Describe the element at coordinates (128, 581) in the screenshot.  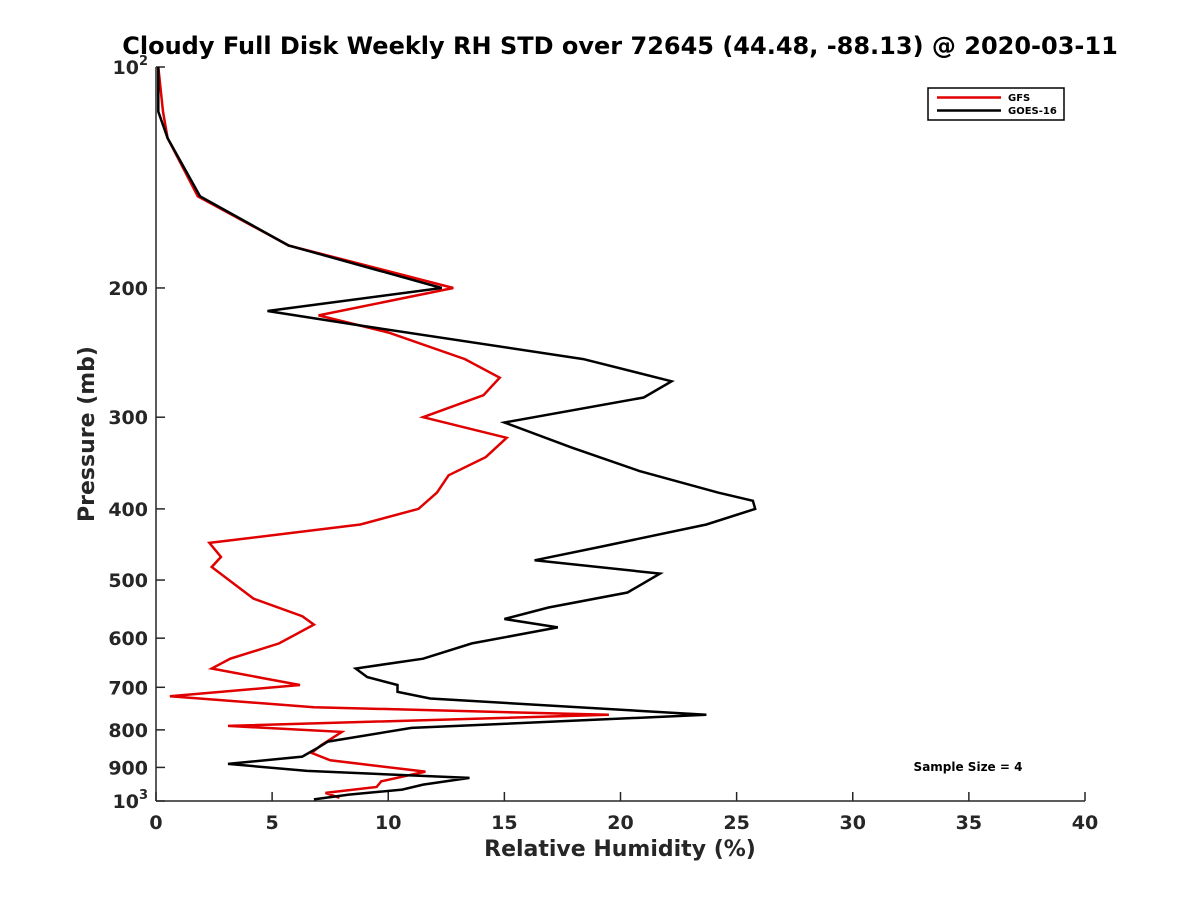
I see `y-tick-label: 500` at that location.